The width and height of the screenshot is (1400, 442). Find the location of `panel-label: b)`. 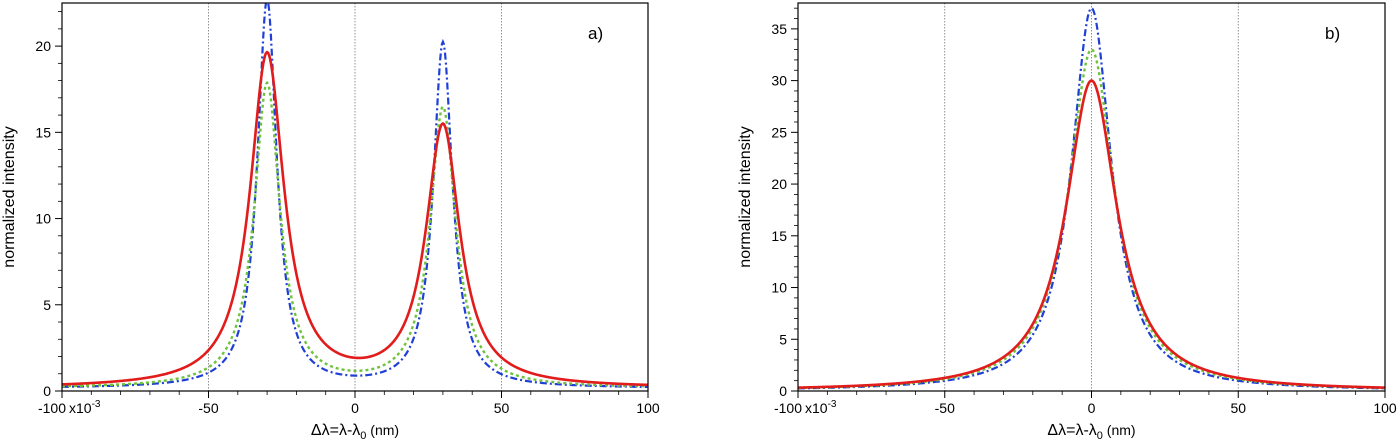

panel-label: b) is located at coordinates (1332, 33).